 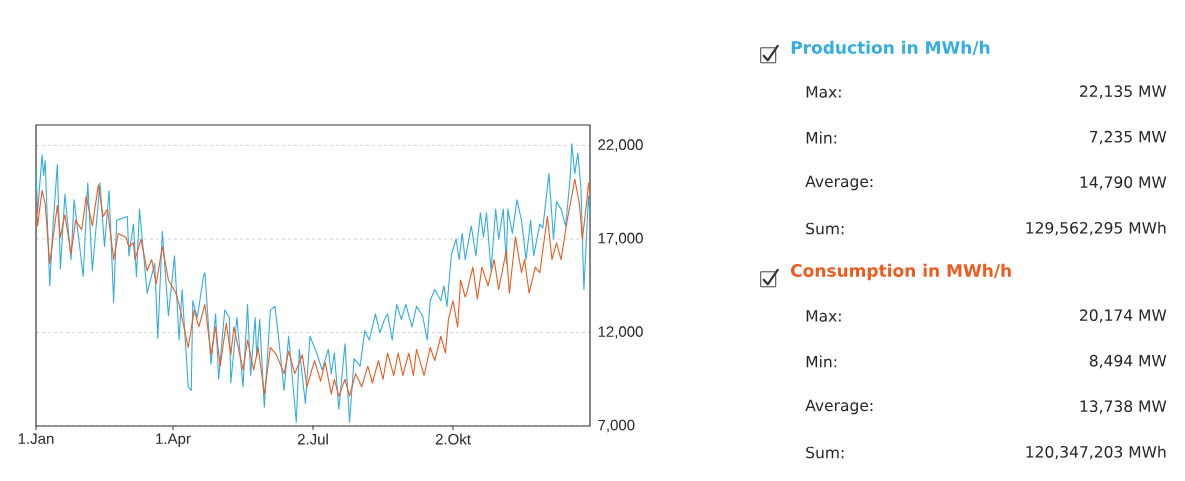 I want to click on x-tick-label: 1.Jan, so click(x=36, y=438).